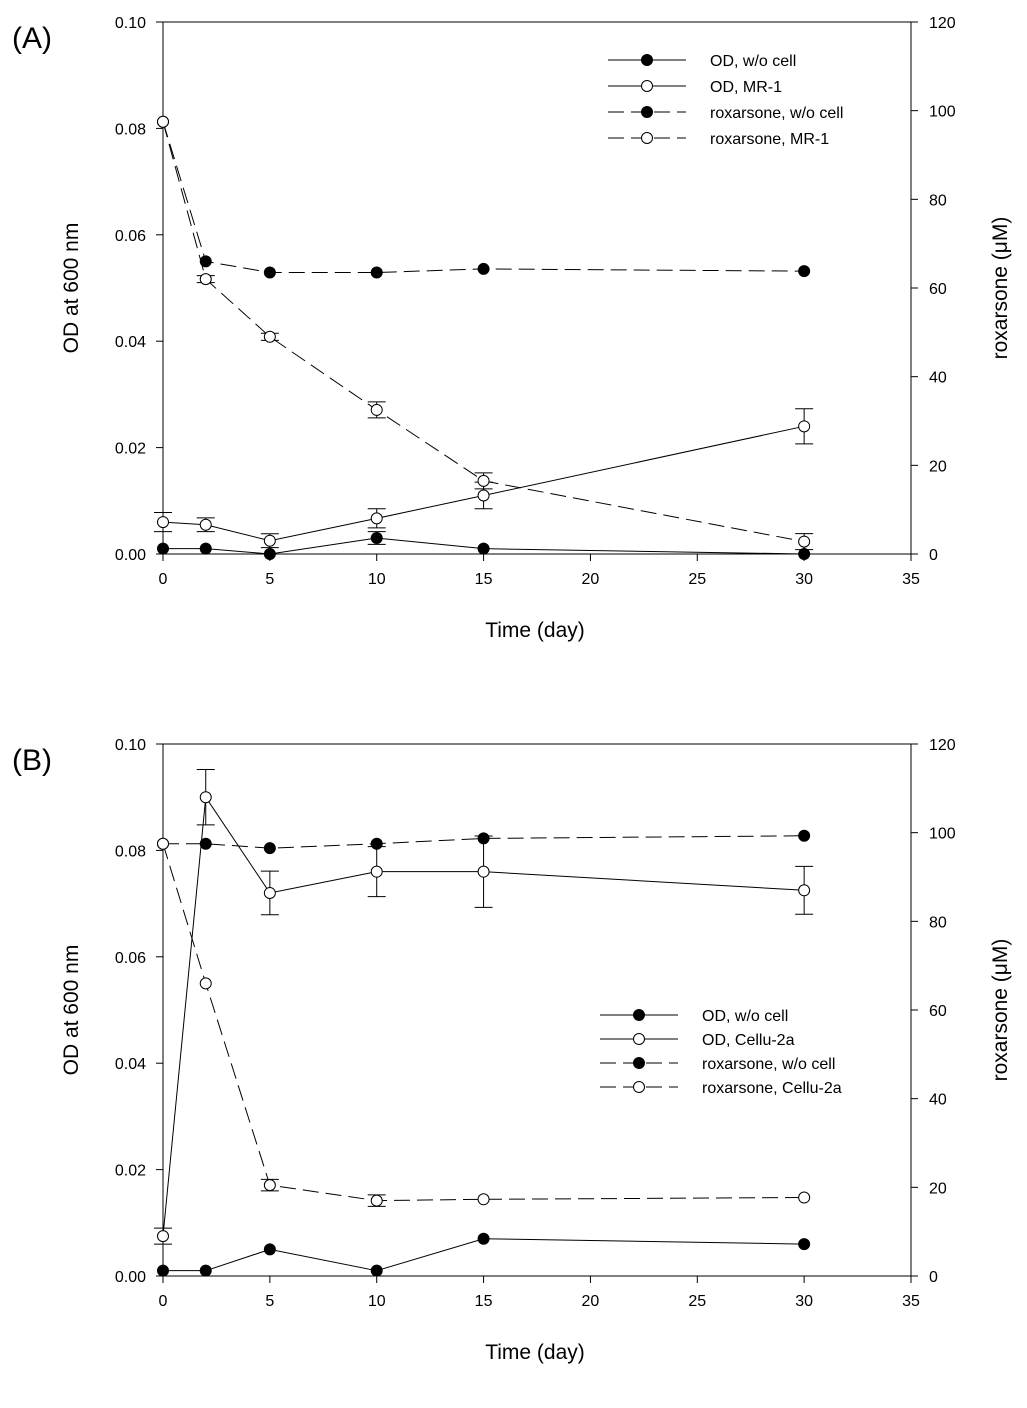  Describe the element at coordinates (938, 1188) in the screenshot. I see `y-right-tick-label: 20` at that location.